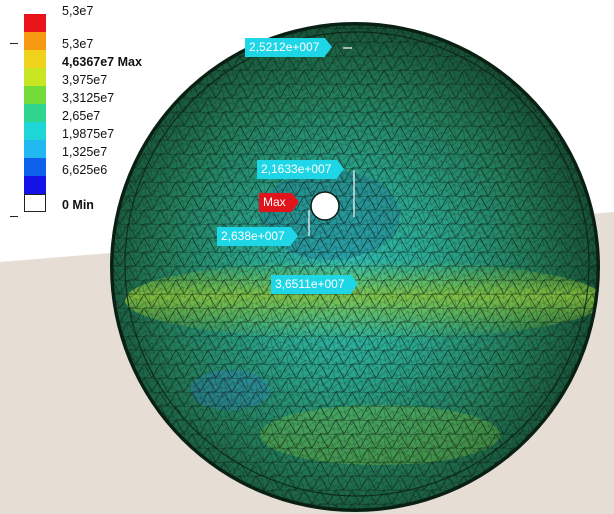 Image resolution: width=614 pixels, height=514 pixels. What do you see at coordinates (88, 134) in the screenshot?
I see `legend-label-6: 1,9875e7` at bounding box center [88, 134].